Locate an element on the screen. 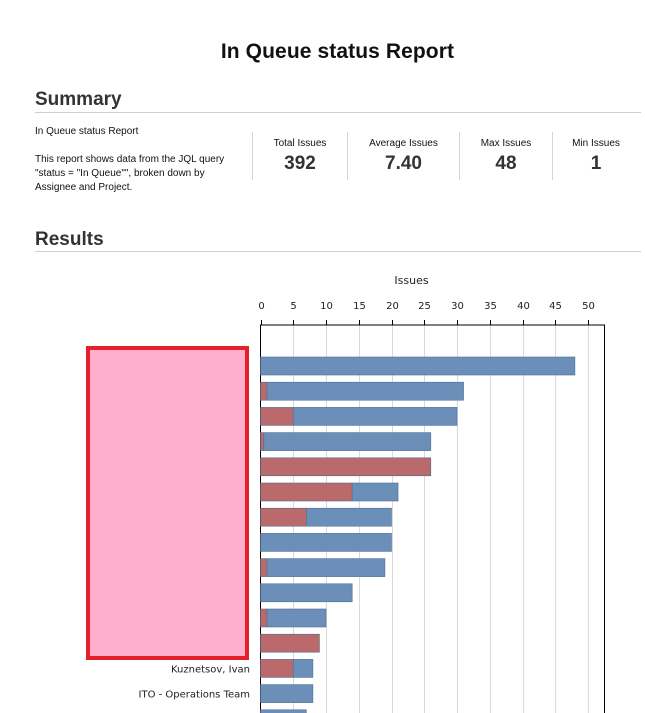  page-title: In Queue status Report is located at coordinates (337, 51).